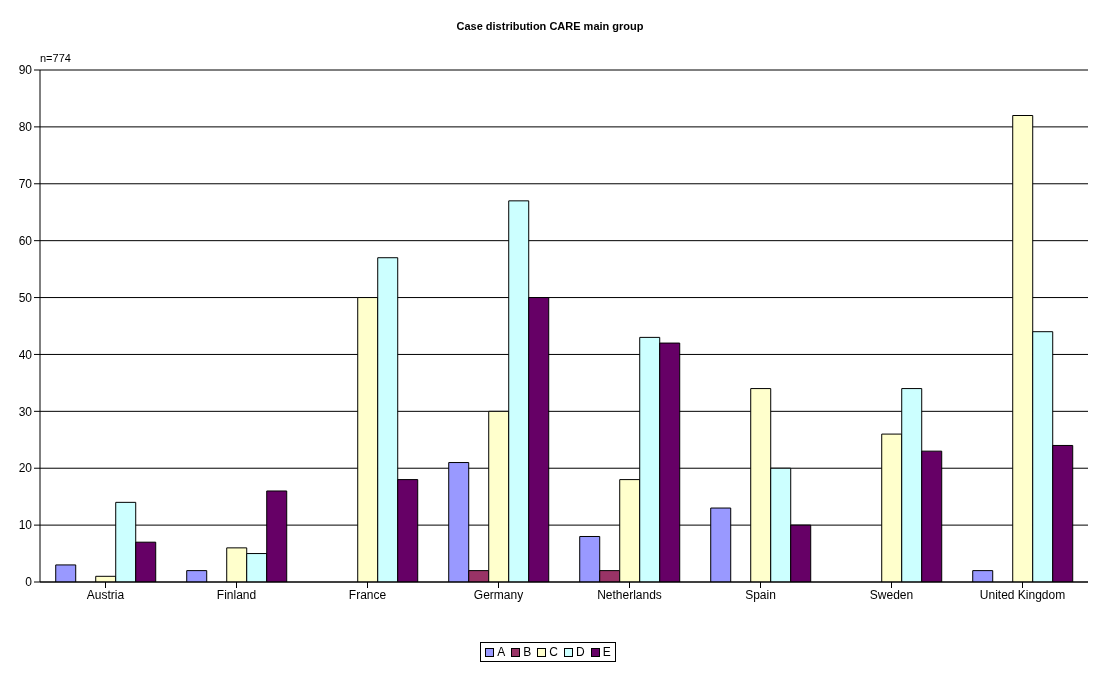 This screenshot has height=680, width=1100. I want to click on legend-label: A, so click(501, 652).